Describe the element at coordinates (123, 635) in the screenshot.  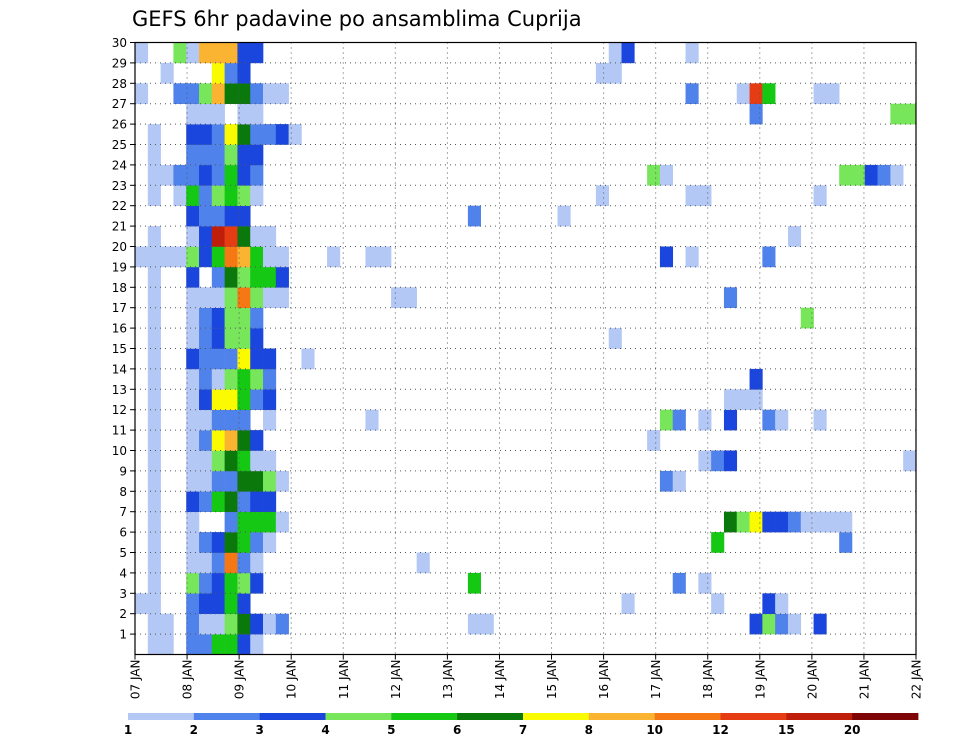
I see `y-tick-label: 1` at that location.